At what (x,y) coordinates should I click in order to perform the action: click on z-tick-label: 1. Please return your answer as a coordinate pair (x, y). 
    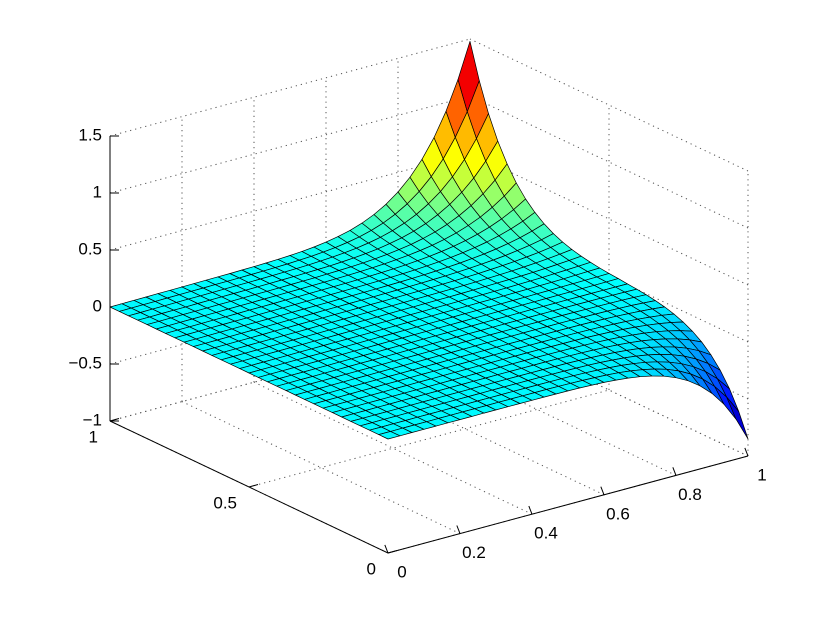
    Looking at the image, I should click on (97, 191).